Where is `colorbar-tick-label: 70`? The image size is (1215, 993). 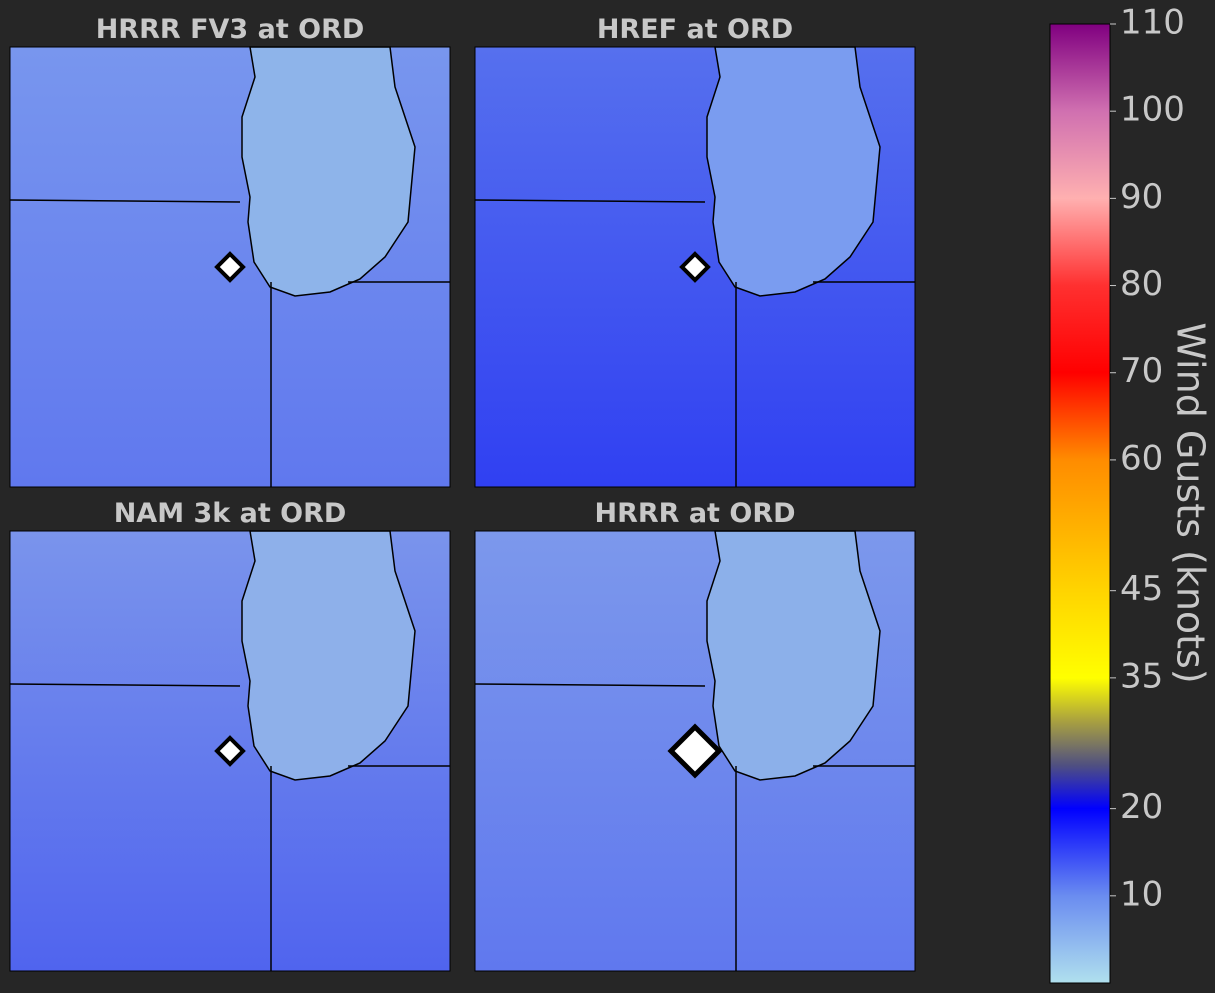
colorbar-tick-label: 70 is located at coordinates (1141, 371).